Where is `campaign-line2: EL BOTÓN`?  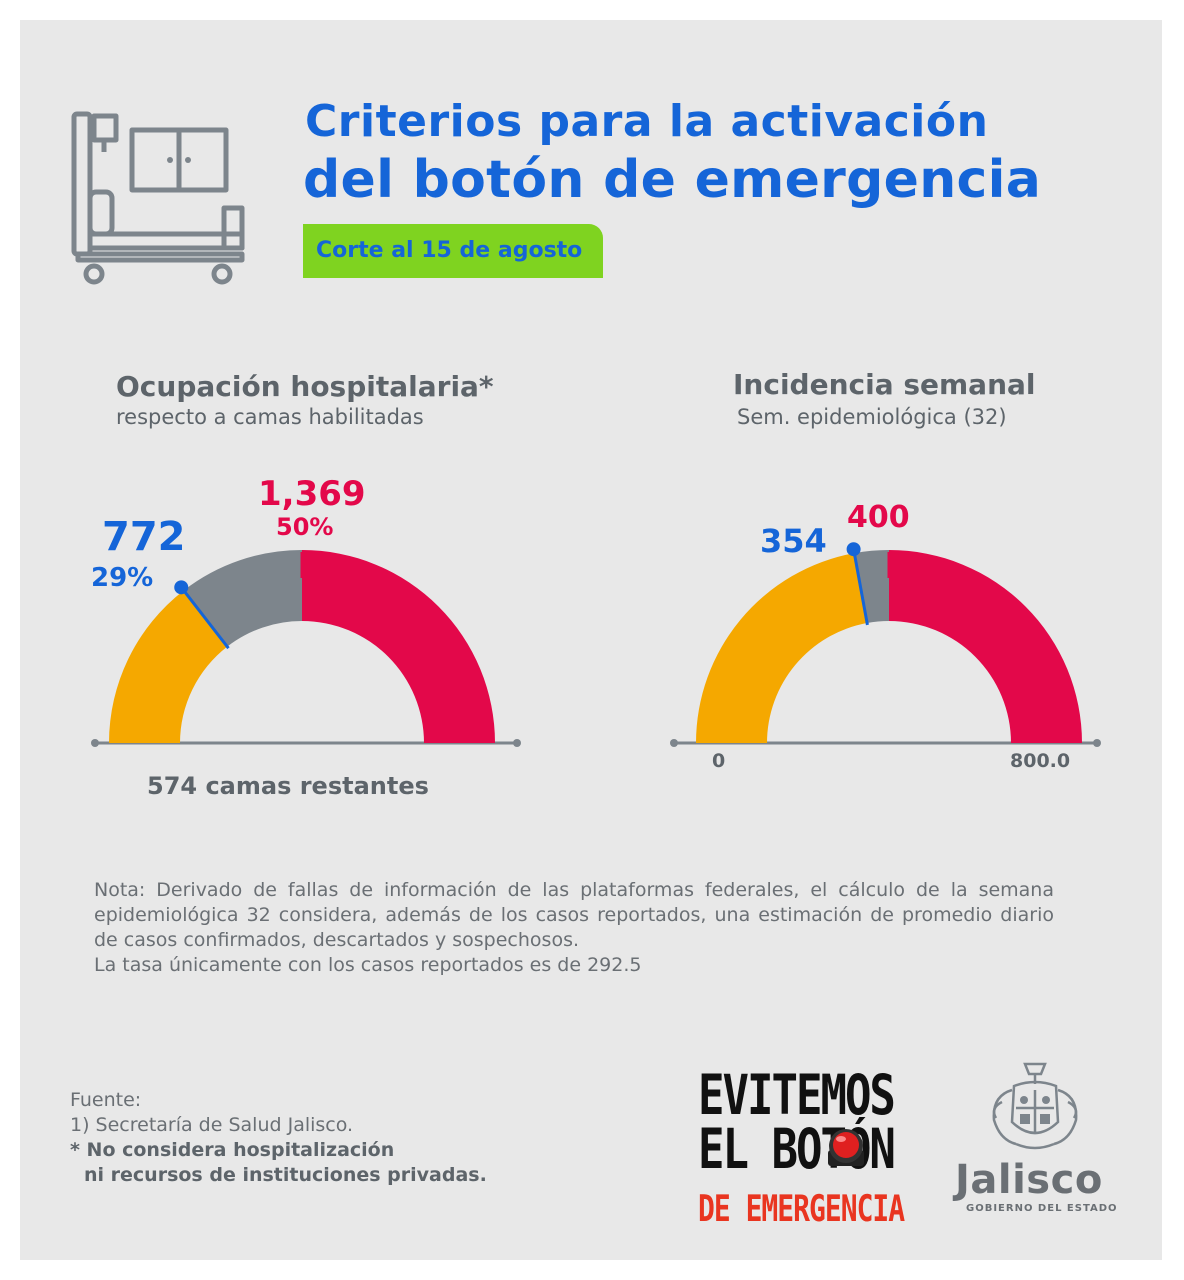
campaign-line2: EL BOTÓN is located at coordinates (797, 1149).